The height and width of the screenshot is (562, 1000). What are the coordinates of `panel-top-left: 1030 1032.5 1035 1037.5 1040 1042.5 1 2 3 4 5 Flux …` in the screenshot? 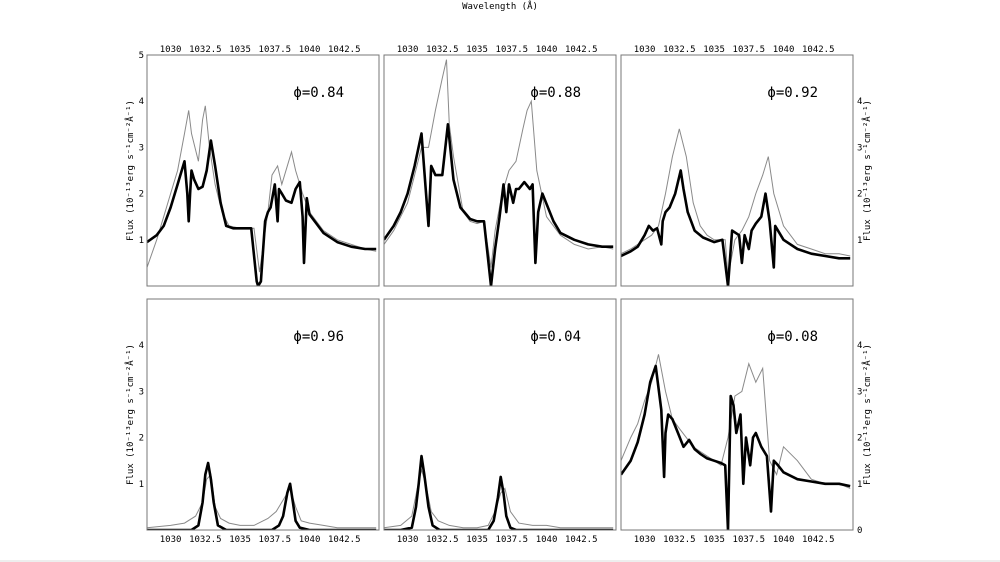 It's located at (252, 166).